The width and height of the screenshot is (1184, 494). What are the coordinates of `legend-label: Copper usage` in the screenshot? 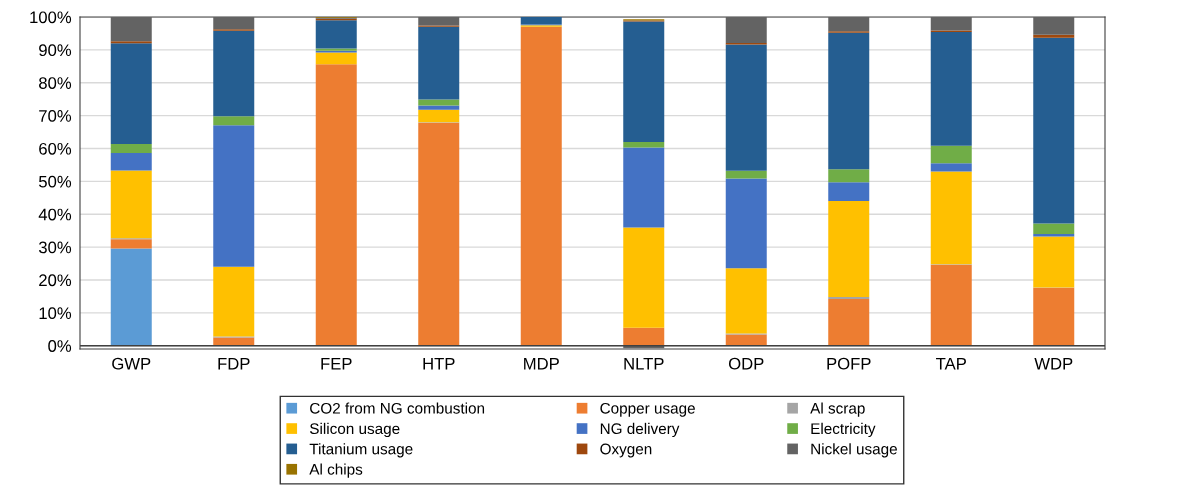 It's located at (647, 409).